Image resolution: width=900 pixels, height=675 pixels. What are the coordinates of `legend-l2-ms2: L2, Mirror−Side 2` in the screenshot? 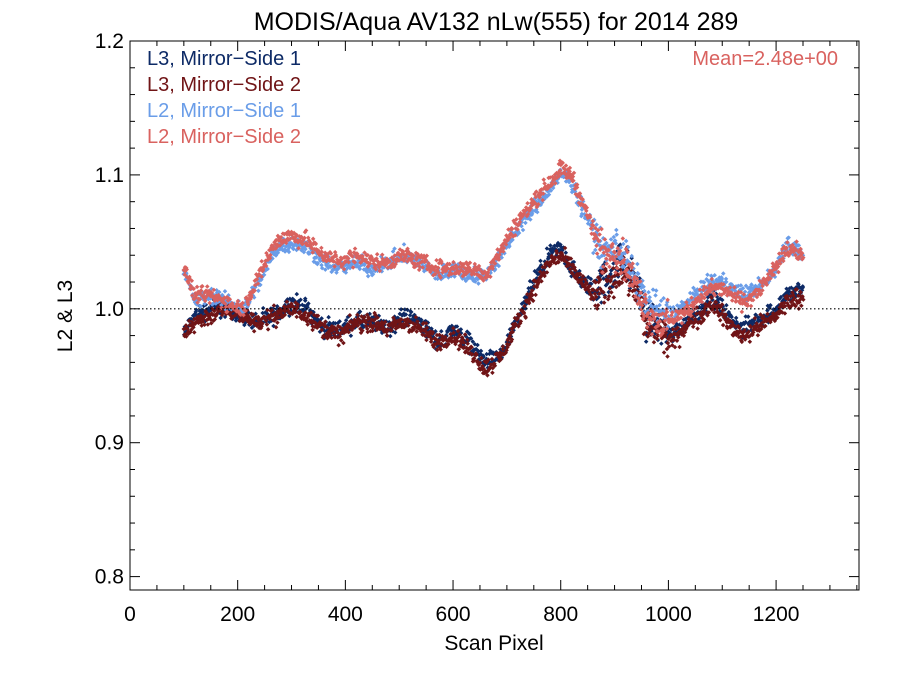 It's located at (224, 137).